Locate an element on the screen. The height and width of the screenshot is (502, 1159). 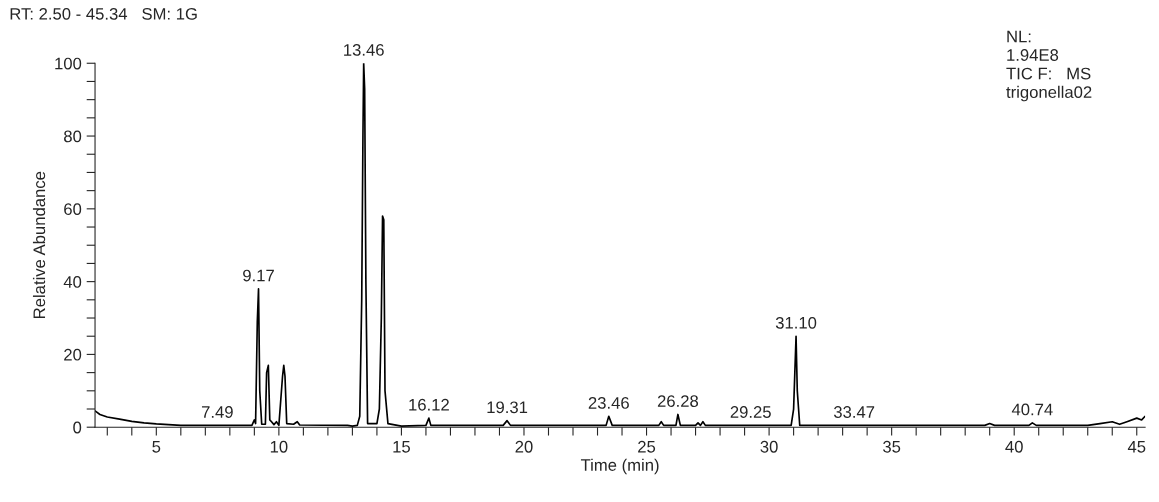
annotation: 26.28 is located at coordinates (678, 401).